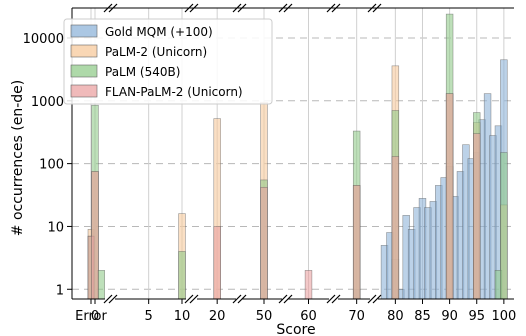 The height and width of the screenshot is (336, 526). Describe the element at coordinates (51, 165) in the screenshot. I see `y-tick-label: 100` at that location.